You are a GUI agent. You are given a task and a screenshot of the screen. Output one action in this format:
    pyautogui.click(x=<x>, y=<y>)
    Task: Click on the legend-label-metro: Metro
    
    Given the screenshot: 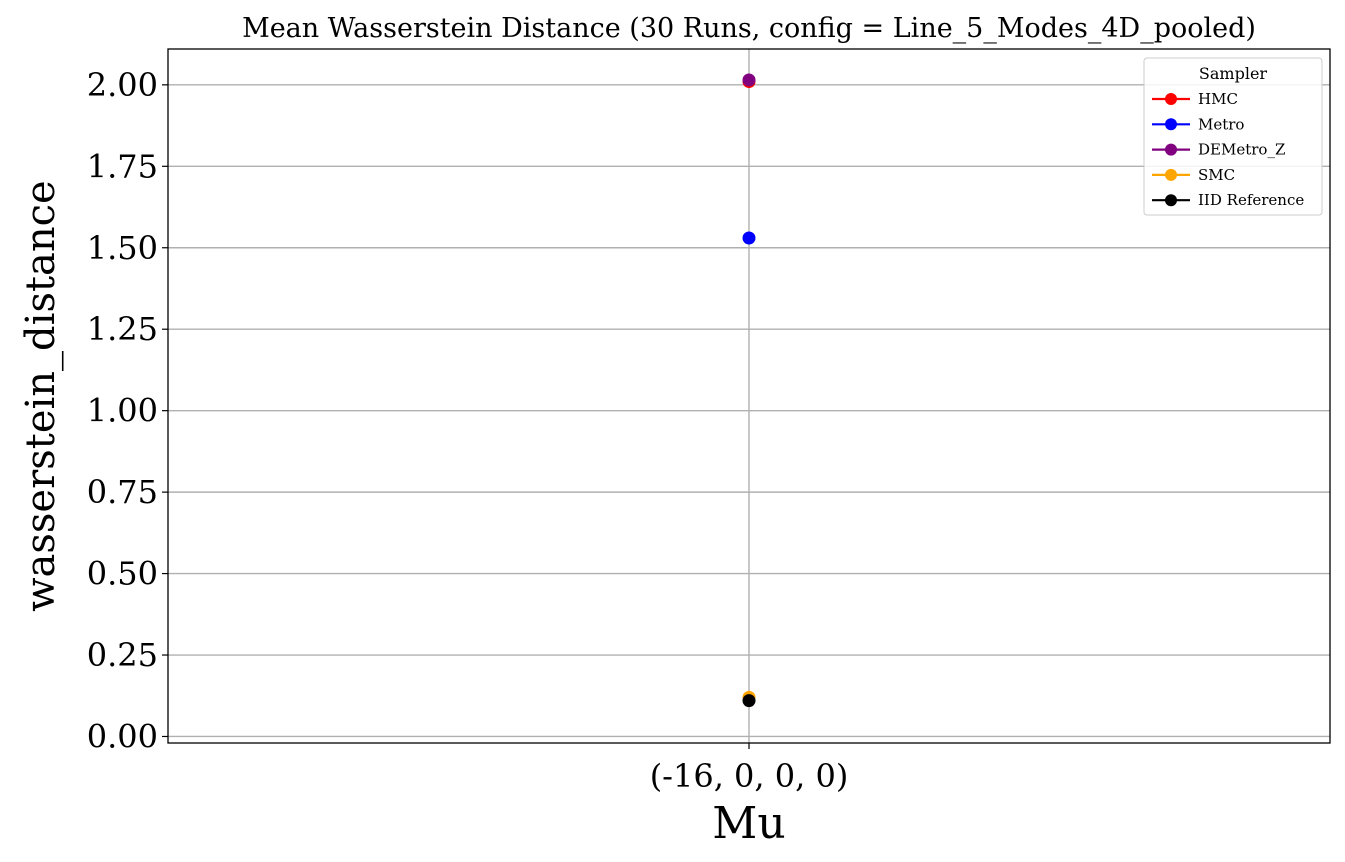 What is the action you would take?
    pyautogui.click(x=1221, y=124)
    